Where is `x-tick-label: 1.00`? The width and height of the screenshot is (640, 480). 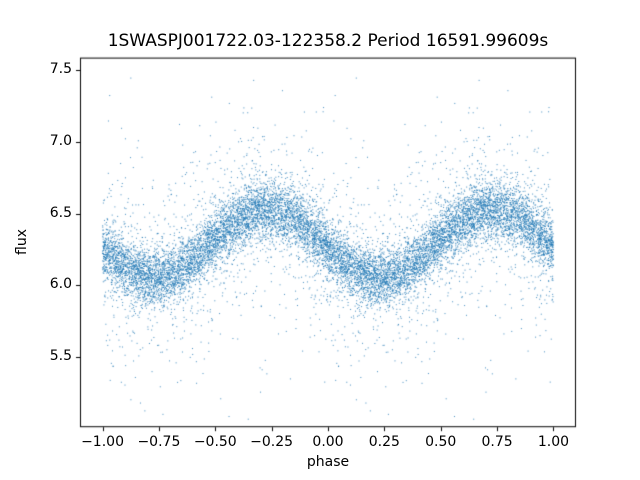 x-tick-label: 1.00 is located at coordinates (553, 442).